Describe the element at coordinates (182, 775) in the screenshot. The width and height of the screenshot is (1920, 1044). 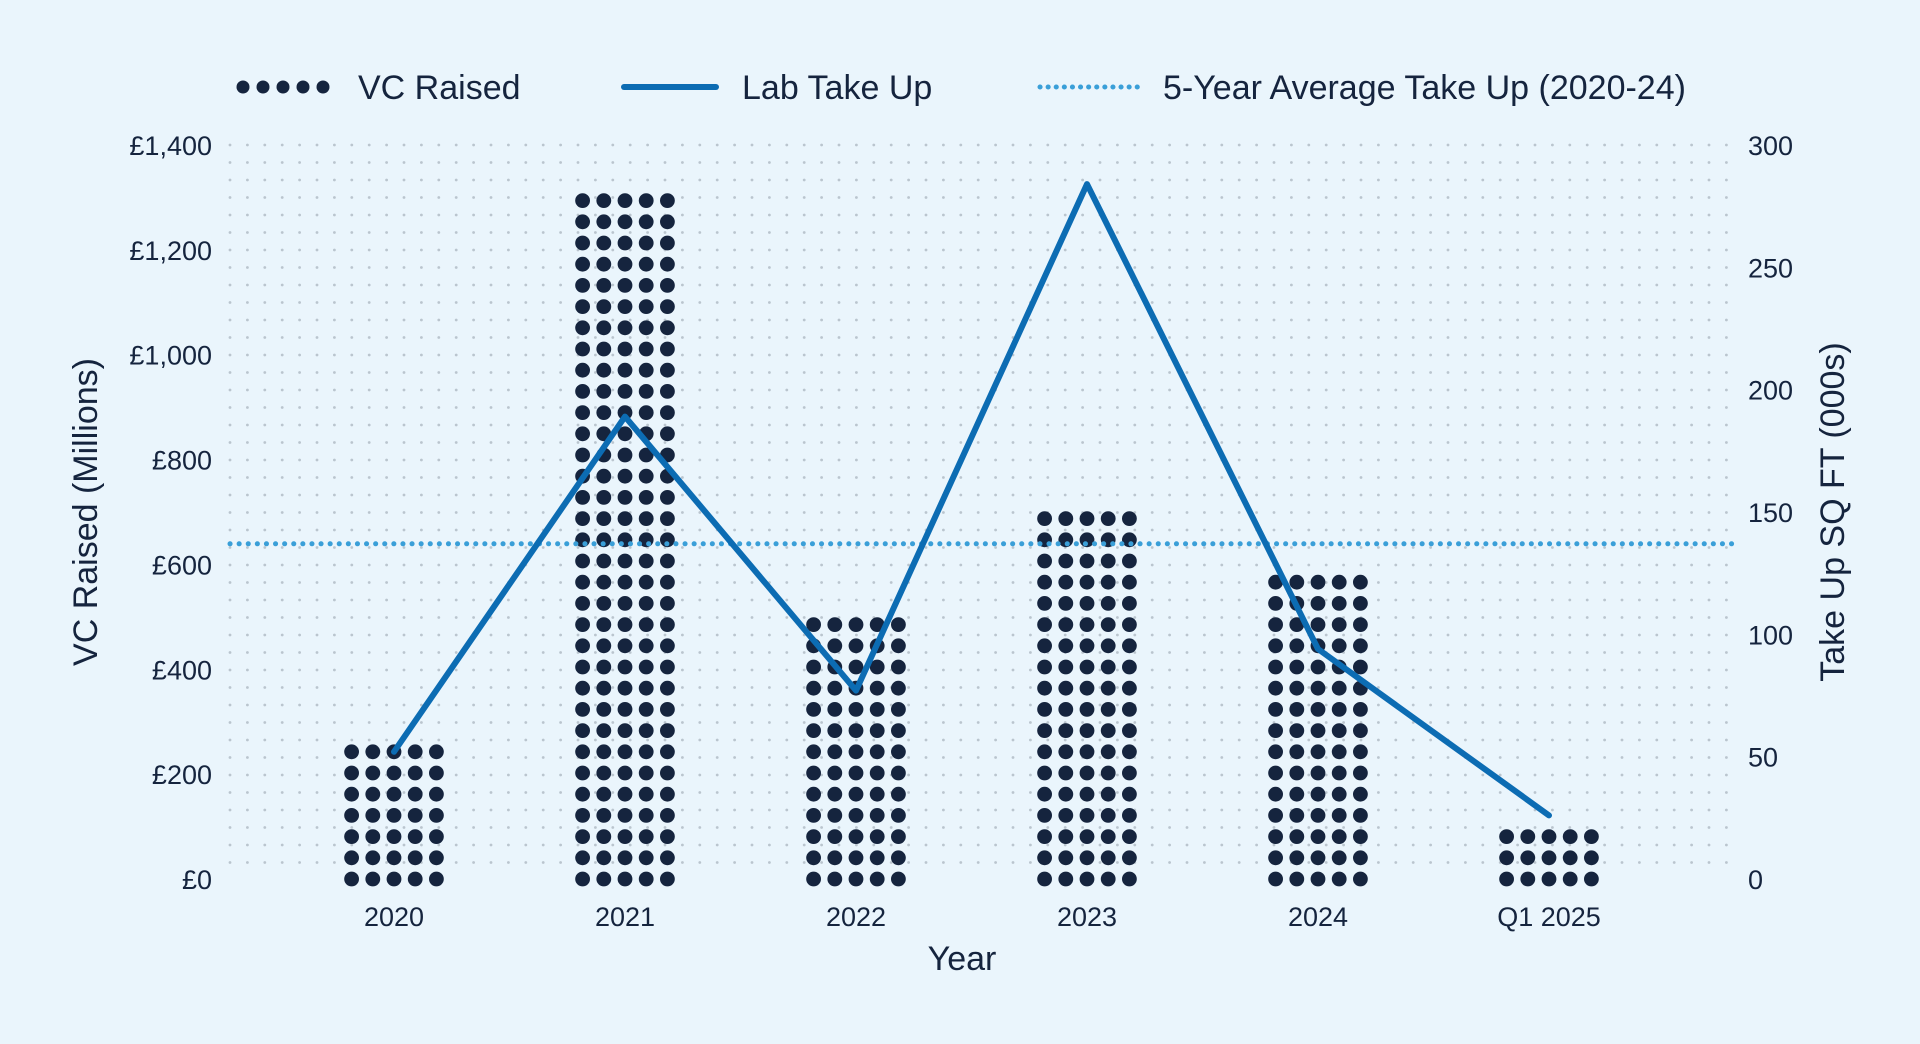
I see `y-tick-label: £200` at that location.